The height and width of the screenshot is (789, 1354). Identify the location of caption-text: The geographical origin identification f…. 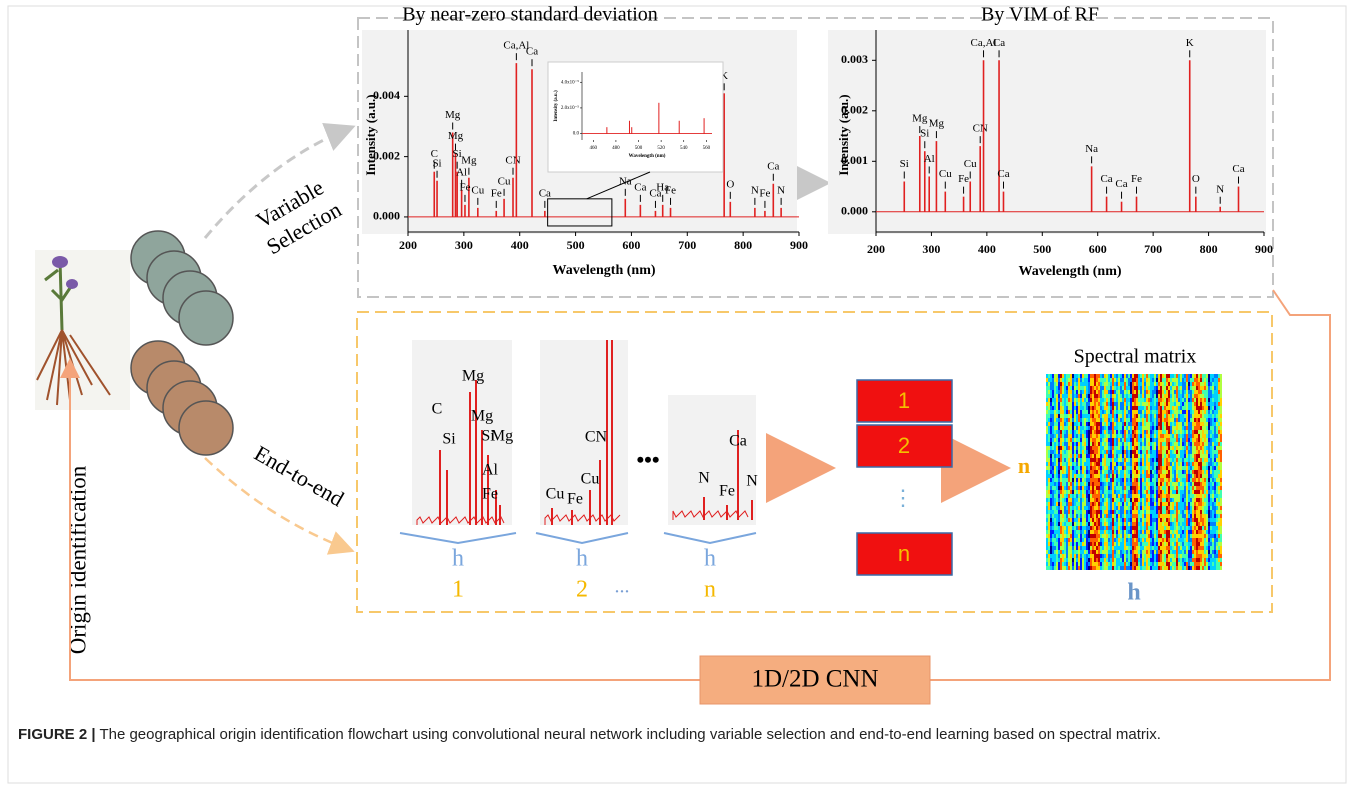
(629, 734).